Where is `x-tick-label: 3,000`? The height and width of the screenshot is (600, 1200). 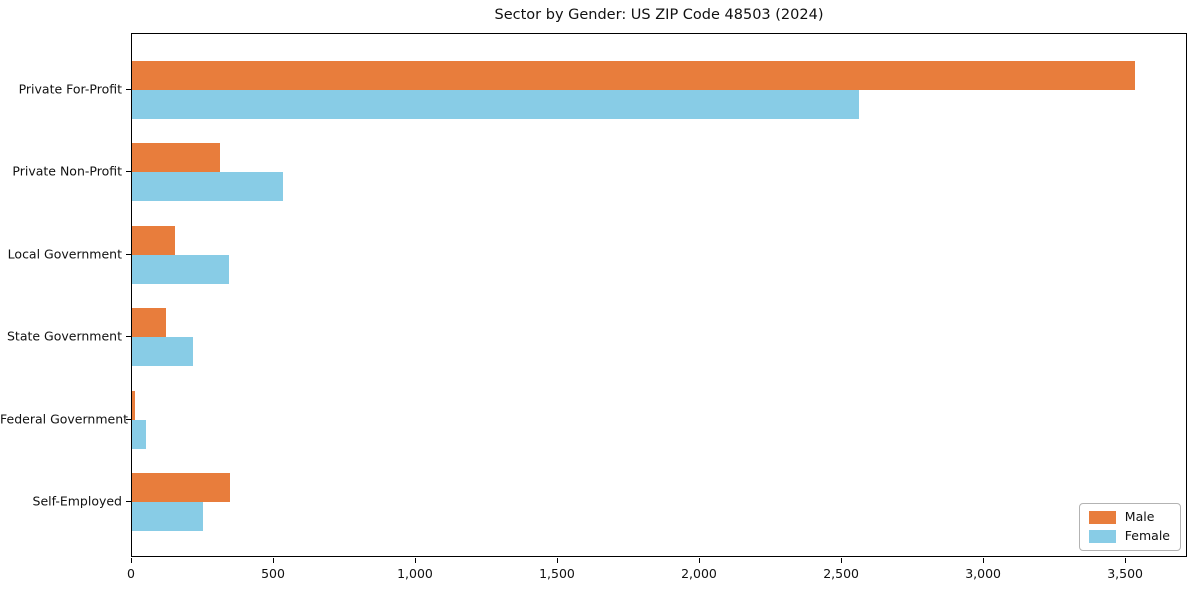 x-tick-label: 3,000 is located at coordinates (983, 573).